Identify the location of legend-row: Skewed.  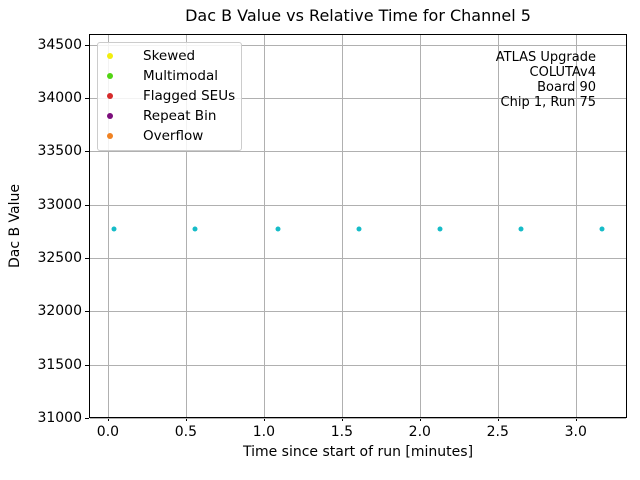
(169, 56).